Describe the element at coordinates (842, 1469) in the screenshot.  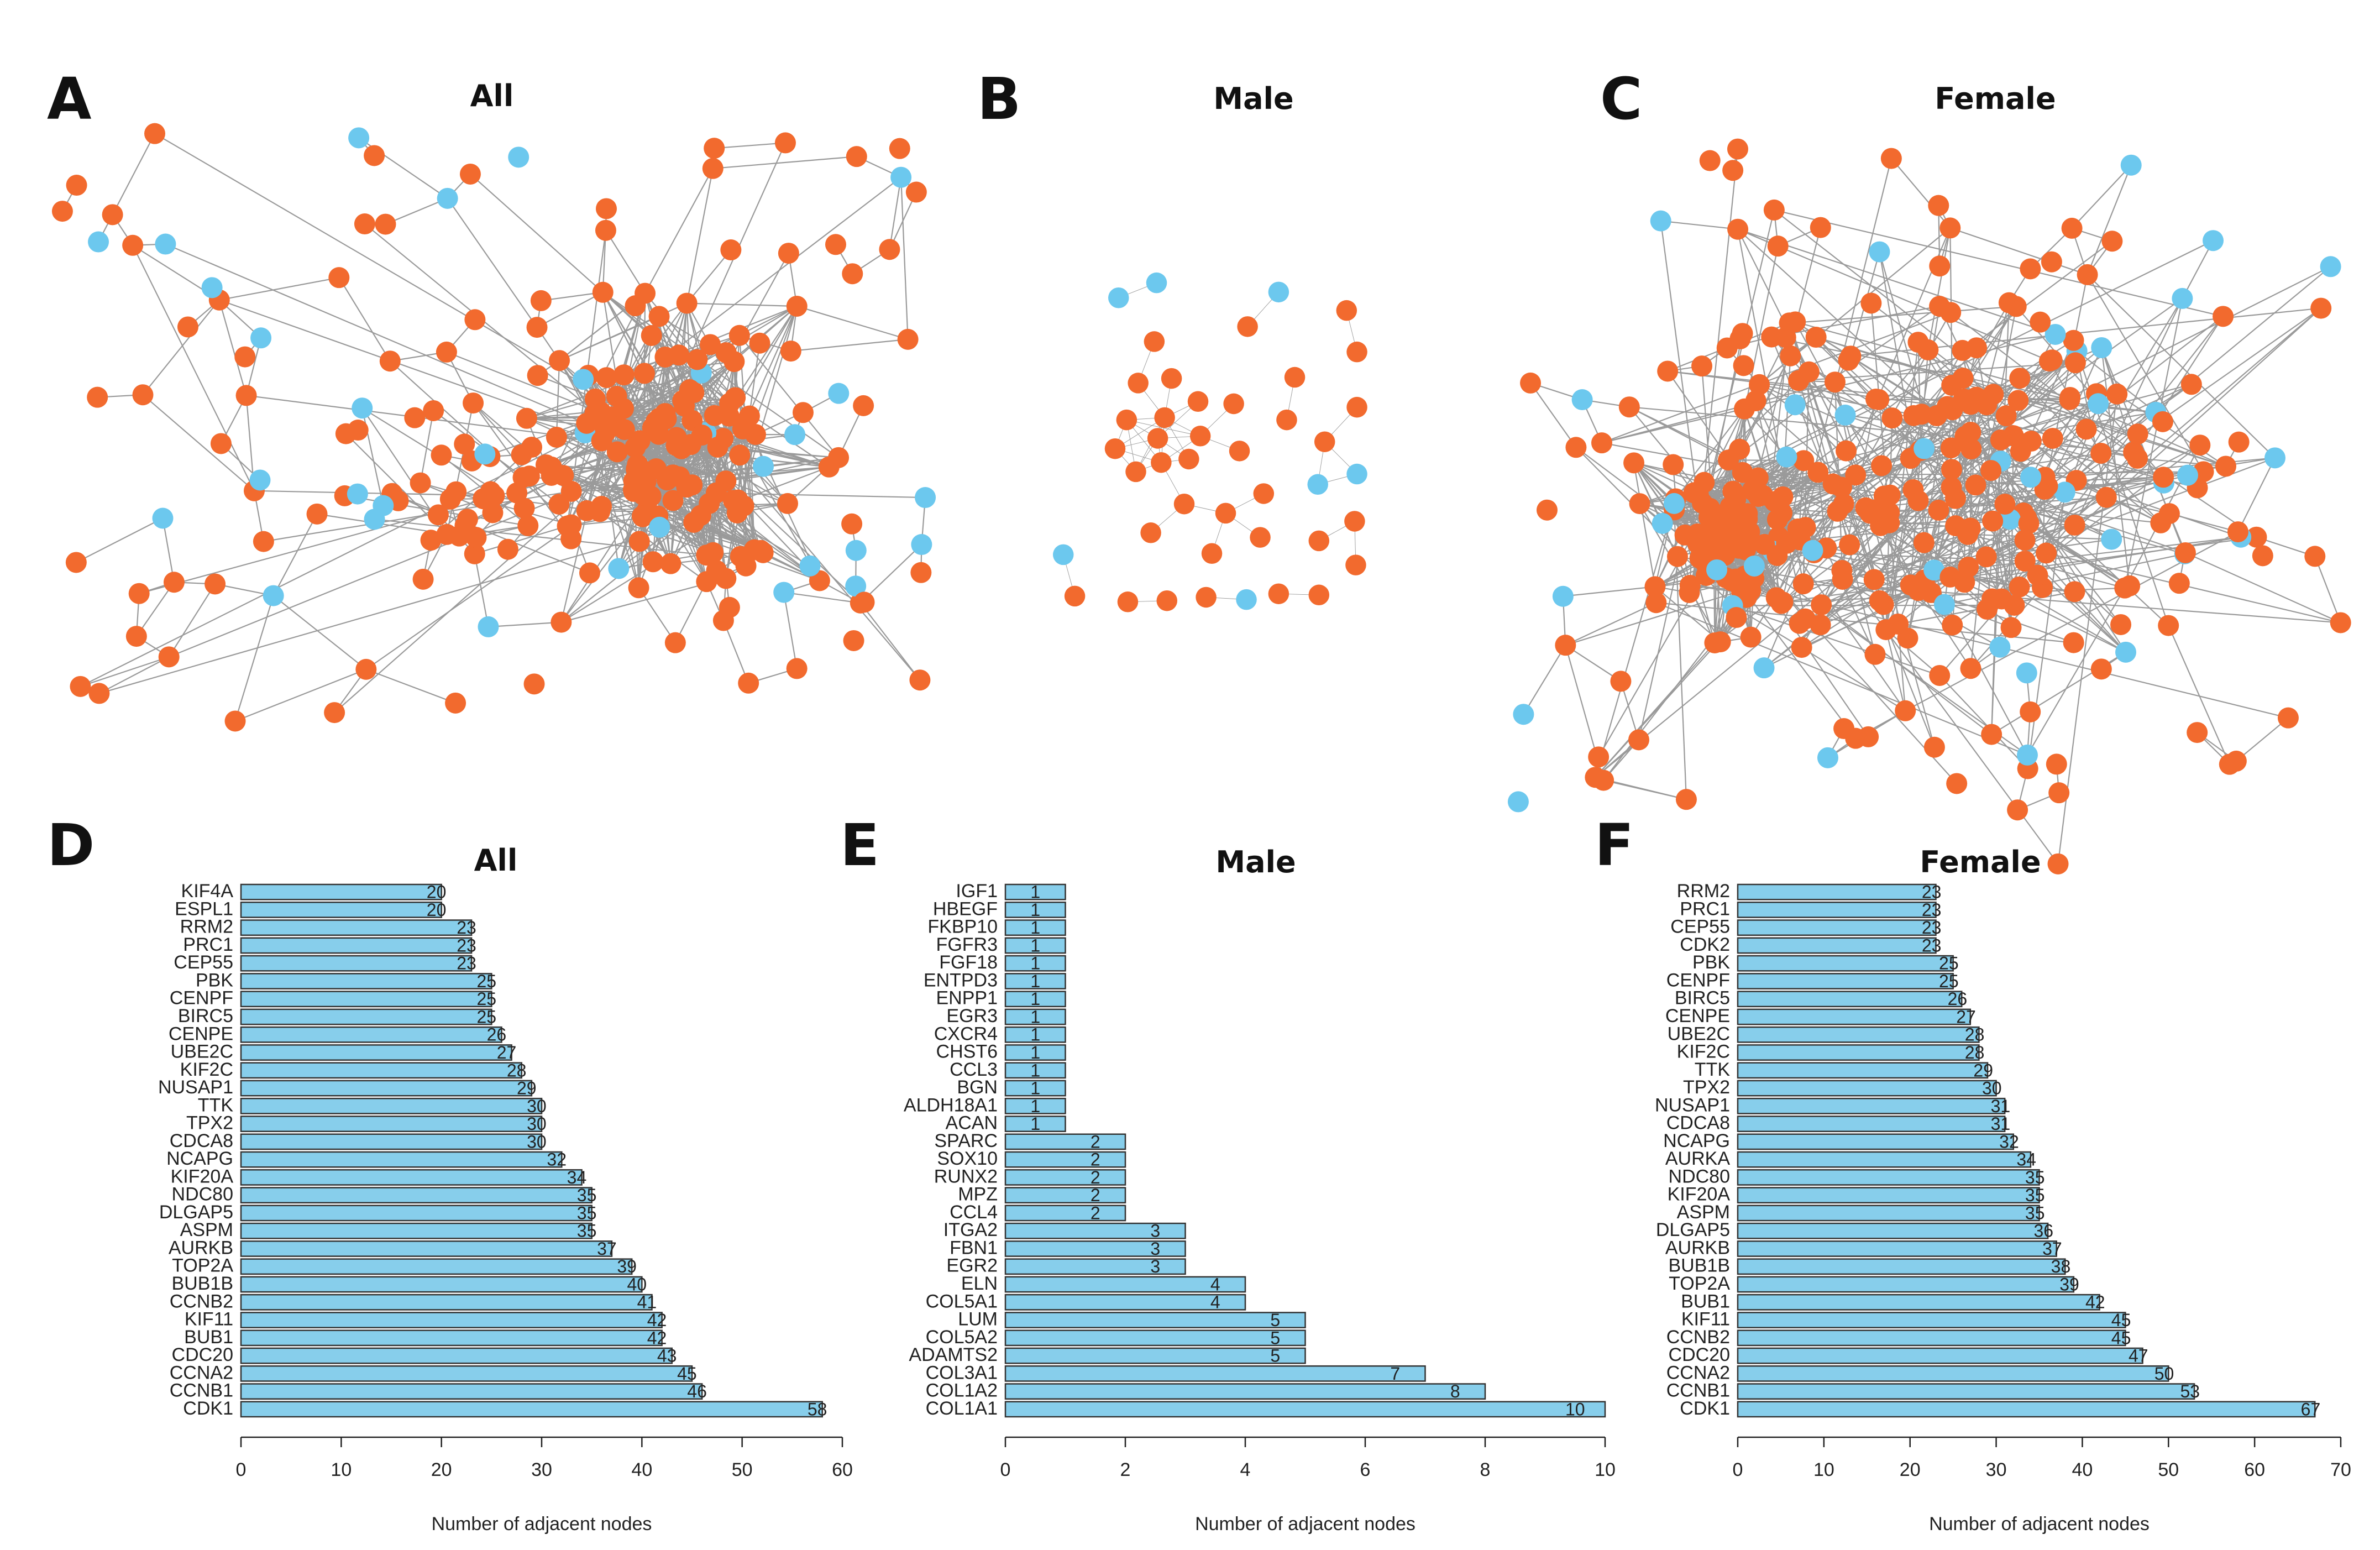
I see `x-tick-label: 60` at that location.